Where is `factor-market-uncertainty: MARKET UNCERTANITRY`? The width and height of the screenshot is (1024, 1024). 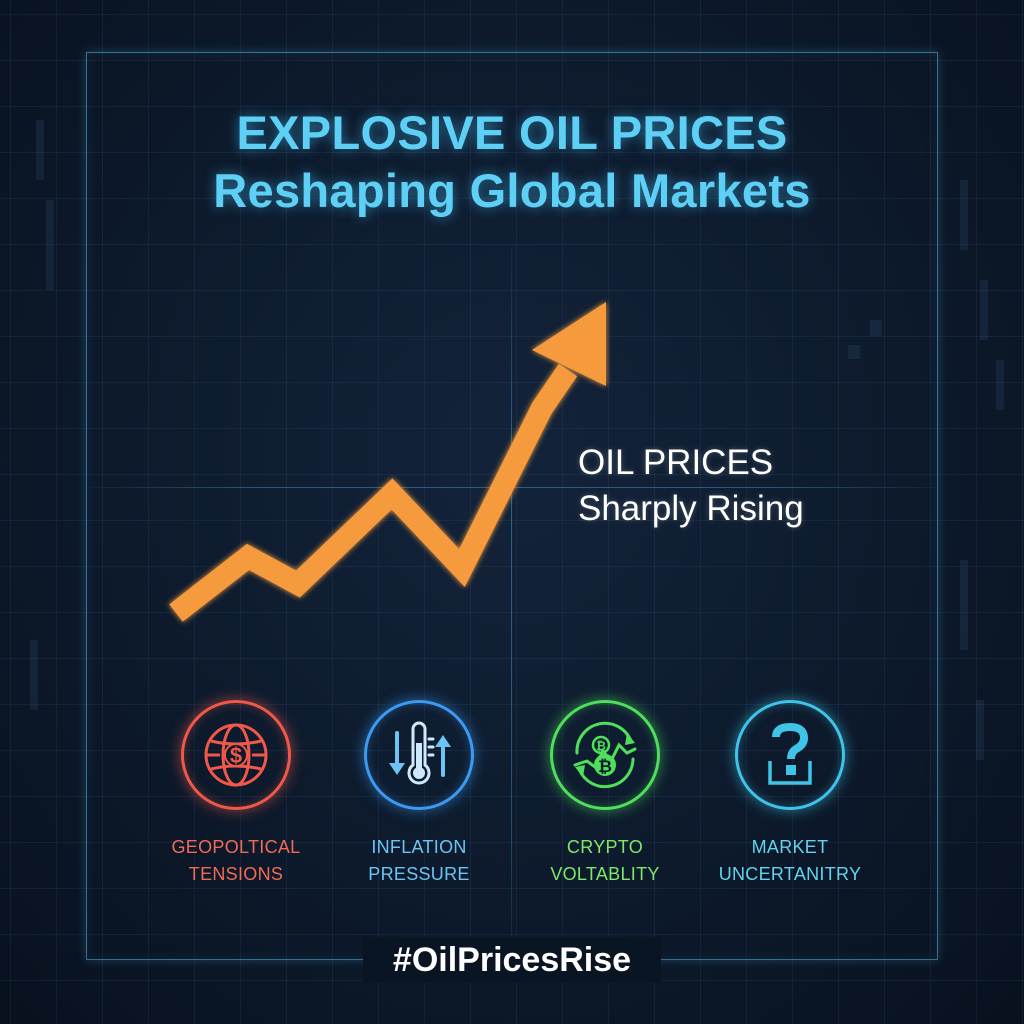 factor-market-uncertainty: MARKET UNCERTANITRY is located at coordinates (790, 794).